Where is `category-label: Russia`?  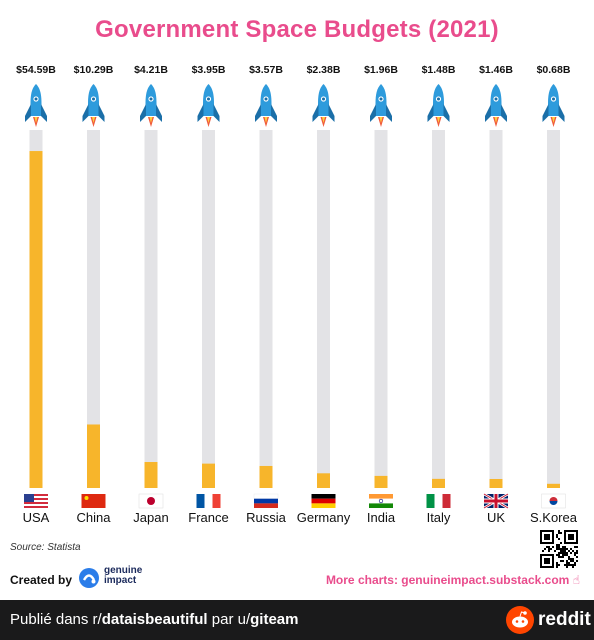 category-label: Russia is located at coordinates (266, 517).